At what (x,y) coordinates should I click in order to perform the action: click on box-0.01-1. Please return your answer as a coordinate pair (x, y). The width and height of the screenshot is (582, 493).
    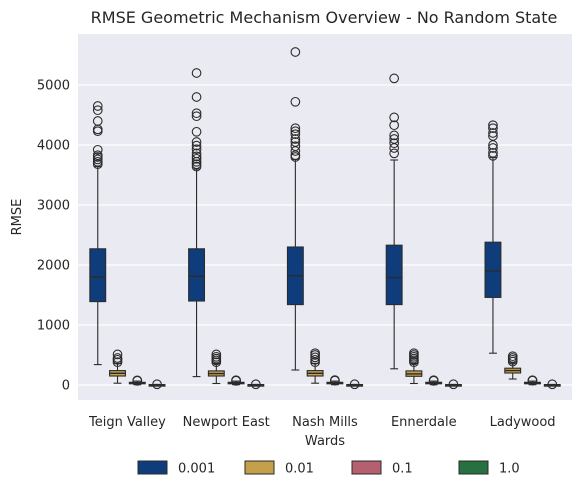
    Looking at the image, I should click on (216, 367).